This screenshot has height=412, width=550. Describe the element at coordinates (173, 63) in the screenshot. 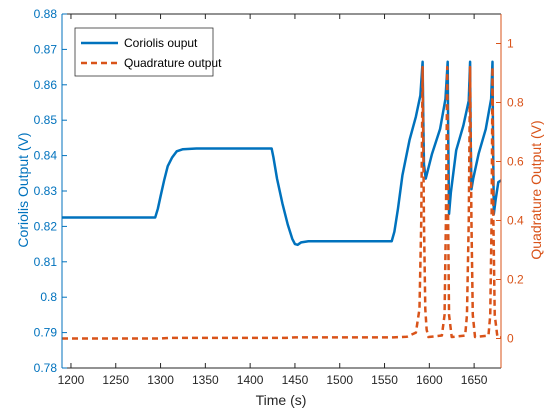

I see `legend-label-quadrature: Quadrature output` at that location.